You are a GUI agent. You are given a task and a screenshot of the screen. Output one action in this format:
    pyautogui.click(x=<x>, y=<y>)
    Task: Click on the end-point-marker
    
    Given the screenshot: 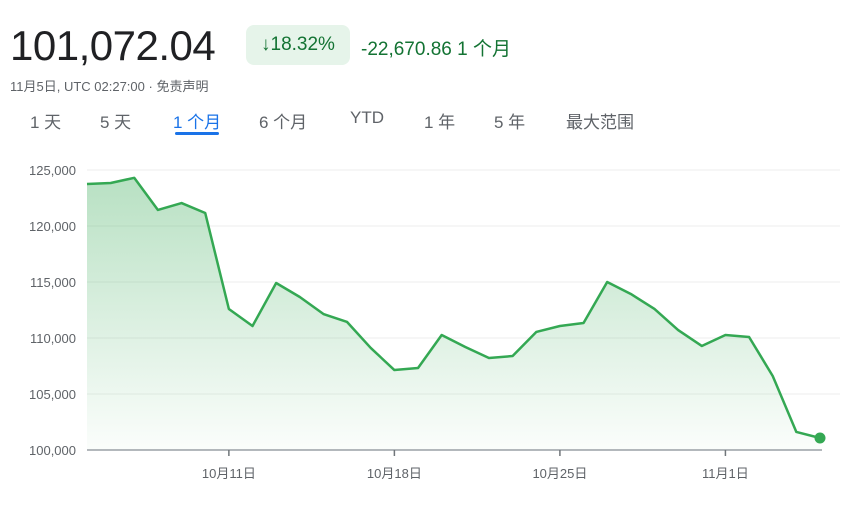 What is the action you would take?
    pyautogui.click(x=820, y=438)
    